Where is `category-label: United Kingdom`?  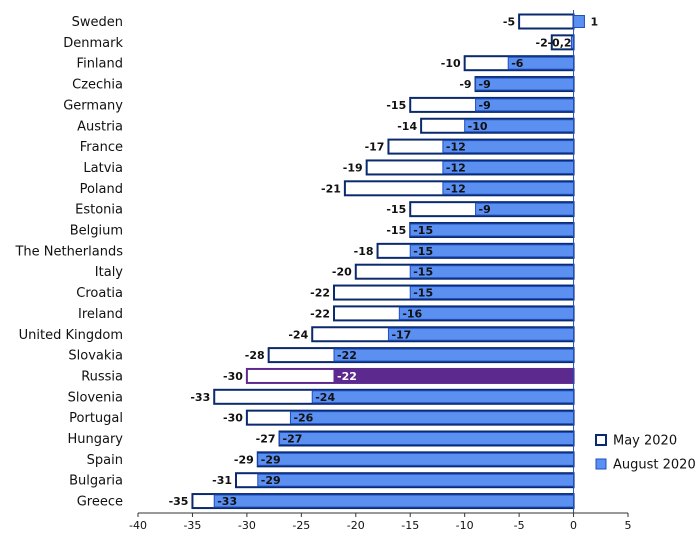 category-label: United Kingdom is located at coordinates (71, 335).